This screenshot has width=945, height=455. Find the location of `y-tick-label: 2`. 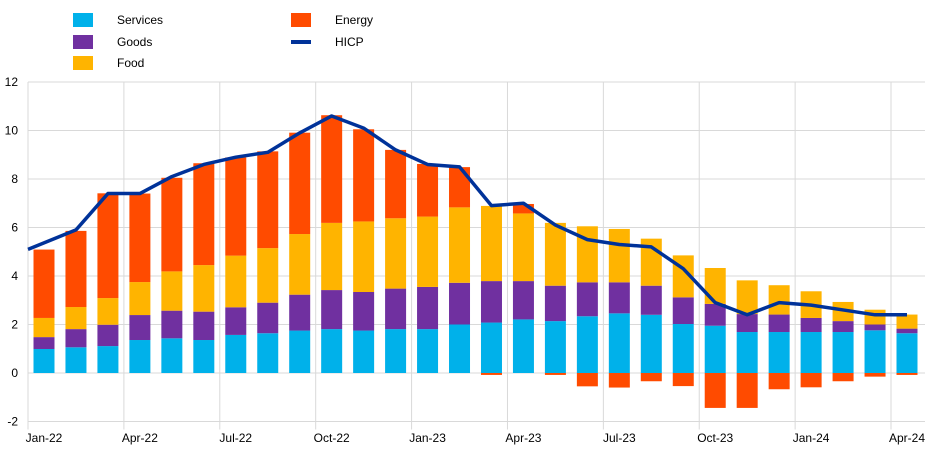

y-tick-label: 2 is located at coordinates (14, 325).